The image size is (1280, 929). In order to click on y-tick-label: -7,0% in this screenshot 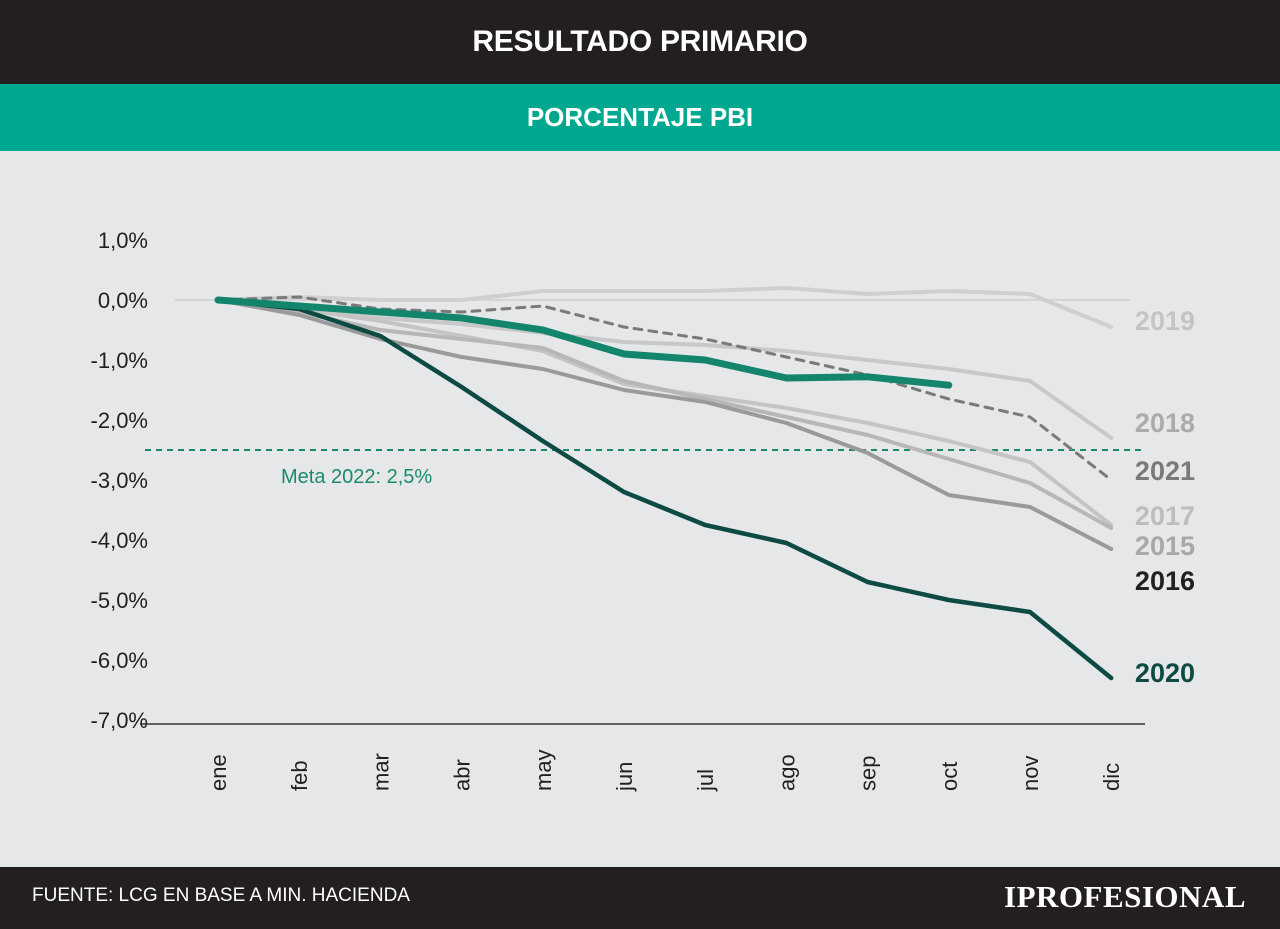, I will do `click(119, 720)`.